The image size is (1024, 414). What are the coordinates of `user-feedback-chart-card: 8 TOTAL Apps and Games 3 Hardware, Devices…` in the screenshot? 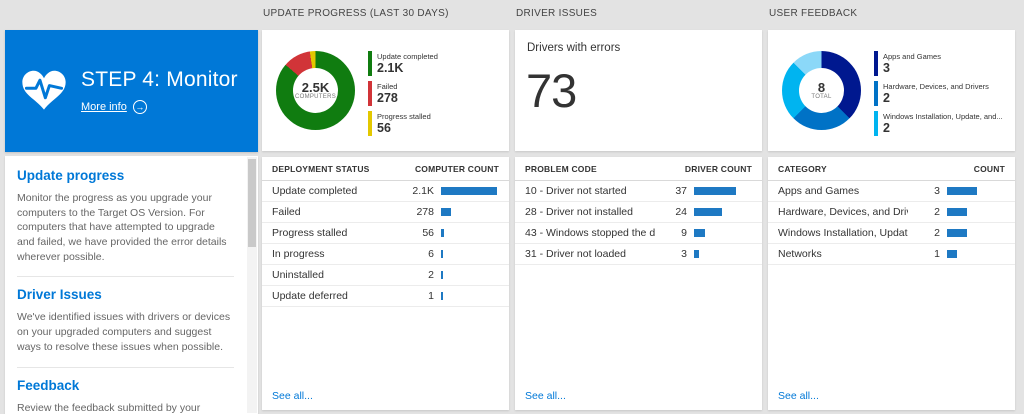 It's located at (891, 90).